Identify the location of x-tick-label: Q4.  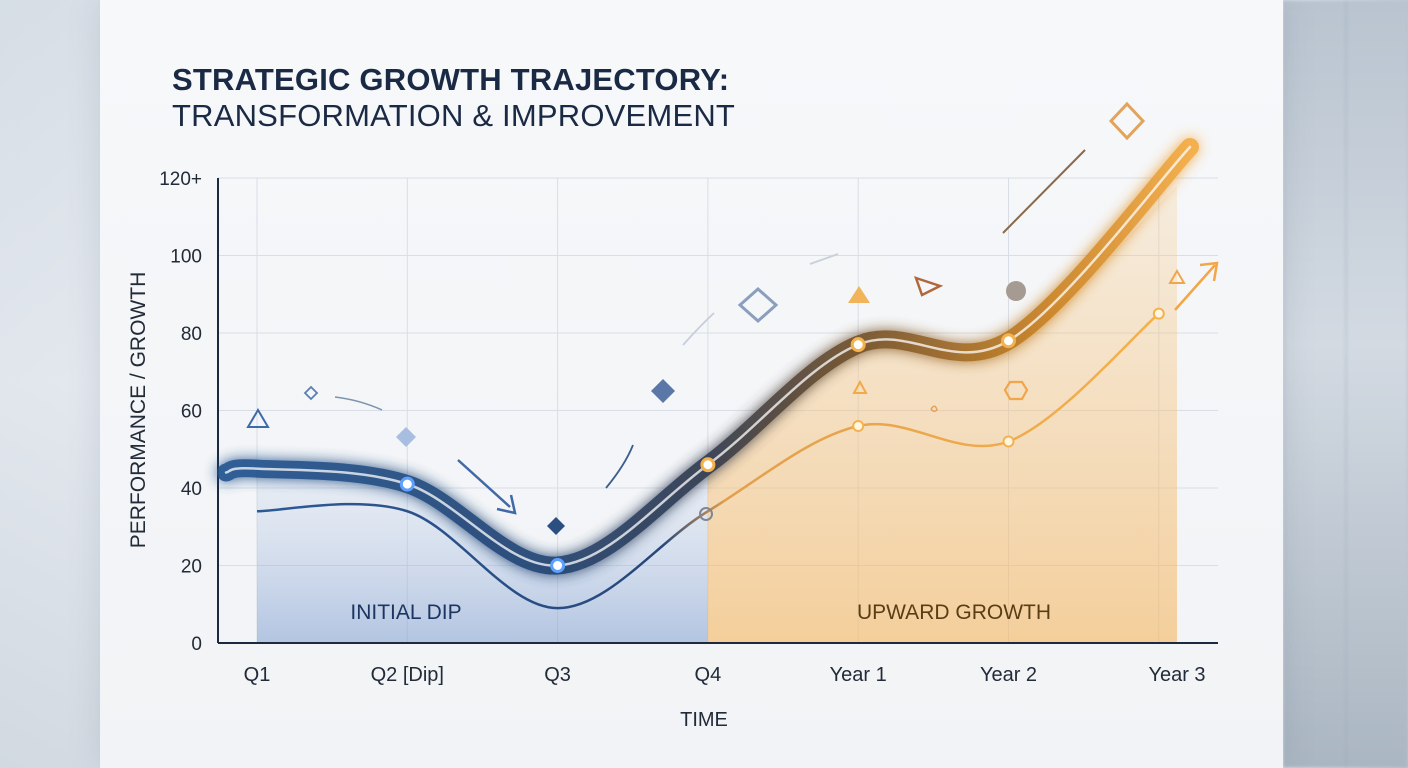
(708, 675).